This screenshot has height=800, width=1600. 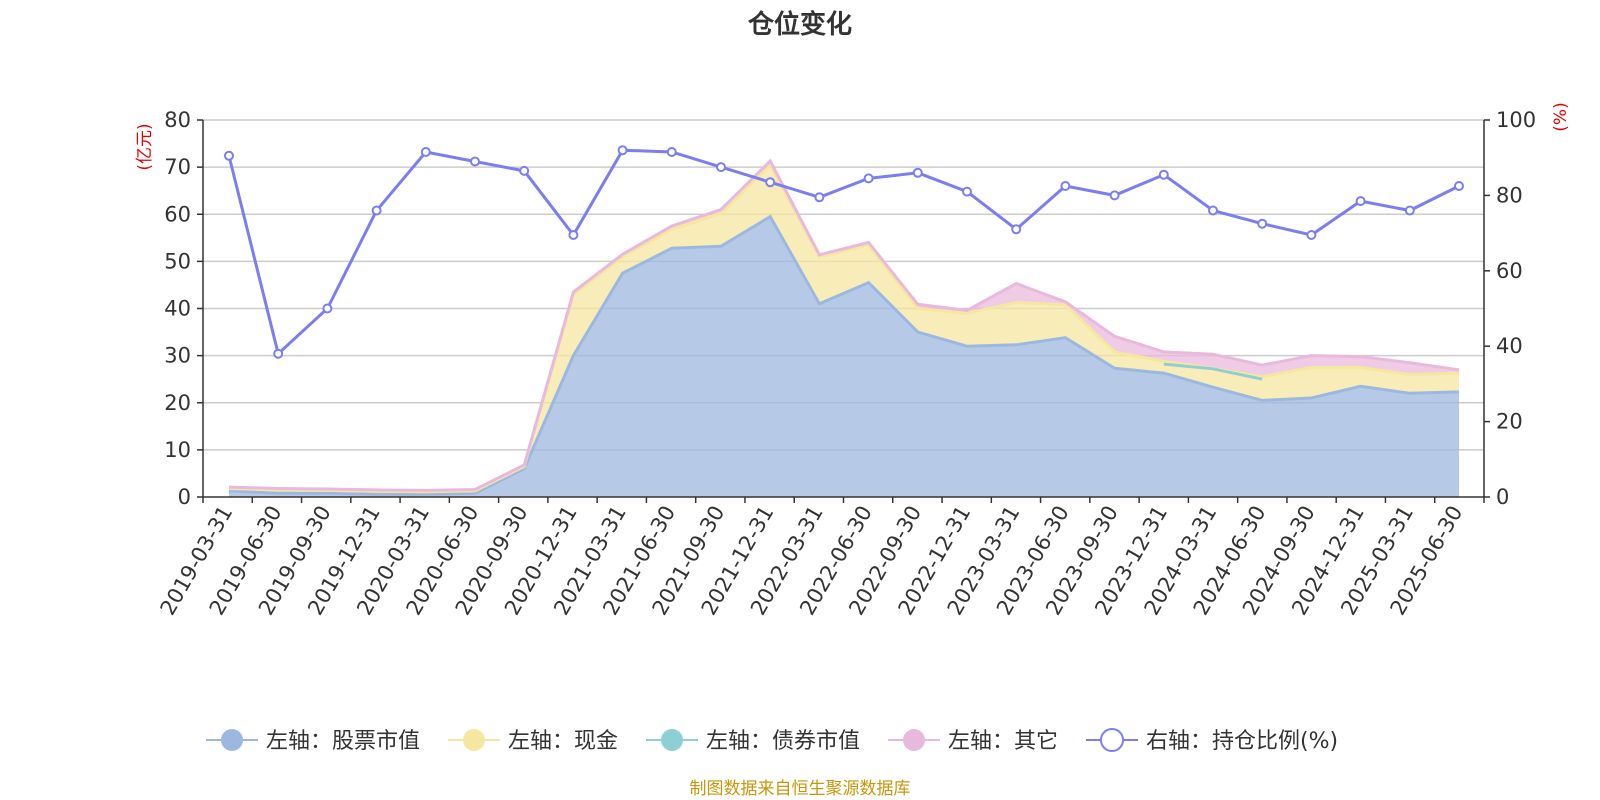 I want to click on right-tick-label: 80, so click(x=1509, y=195).